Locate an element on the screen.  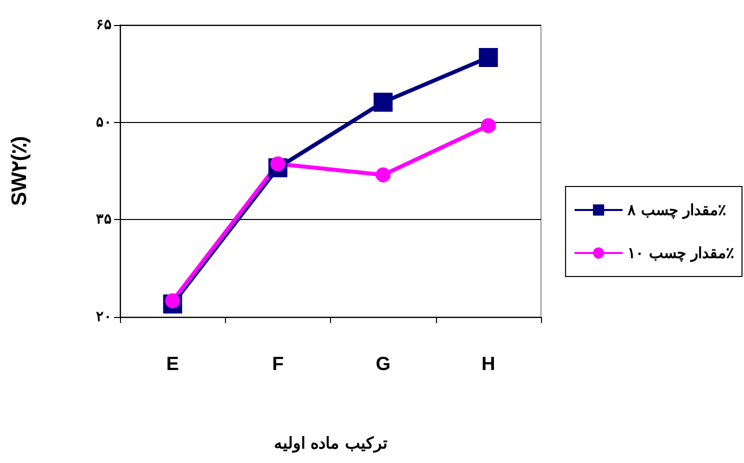
x-tick-label: G is located at coordinates (383, 364).